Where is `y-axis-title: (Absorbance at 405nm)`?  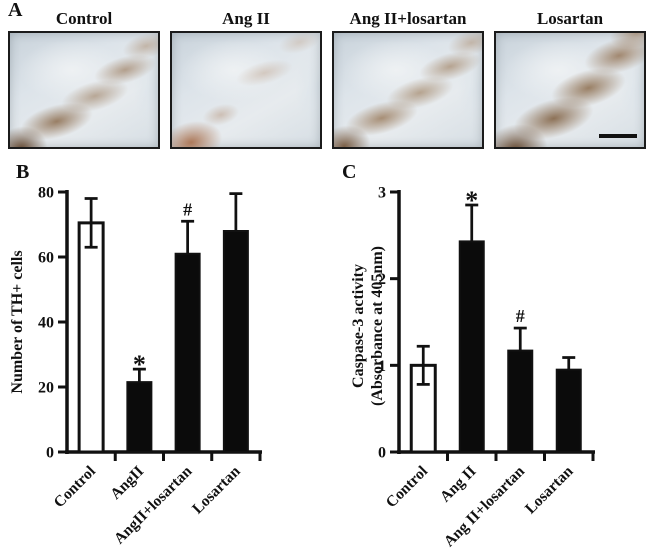 y-axis-title: (Absorbance at 405nm) is located at coordinates (377, 326).